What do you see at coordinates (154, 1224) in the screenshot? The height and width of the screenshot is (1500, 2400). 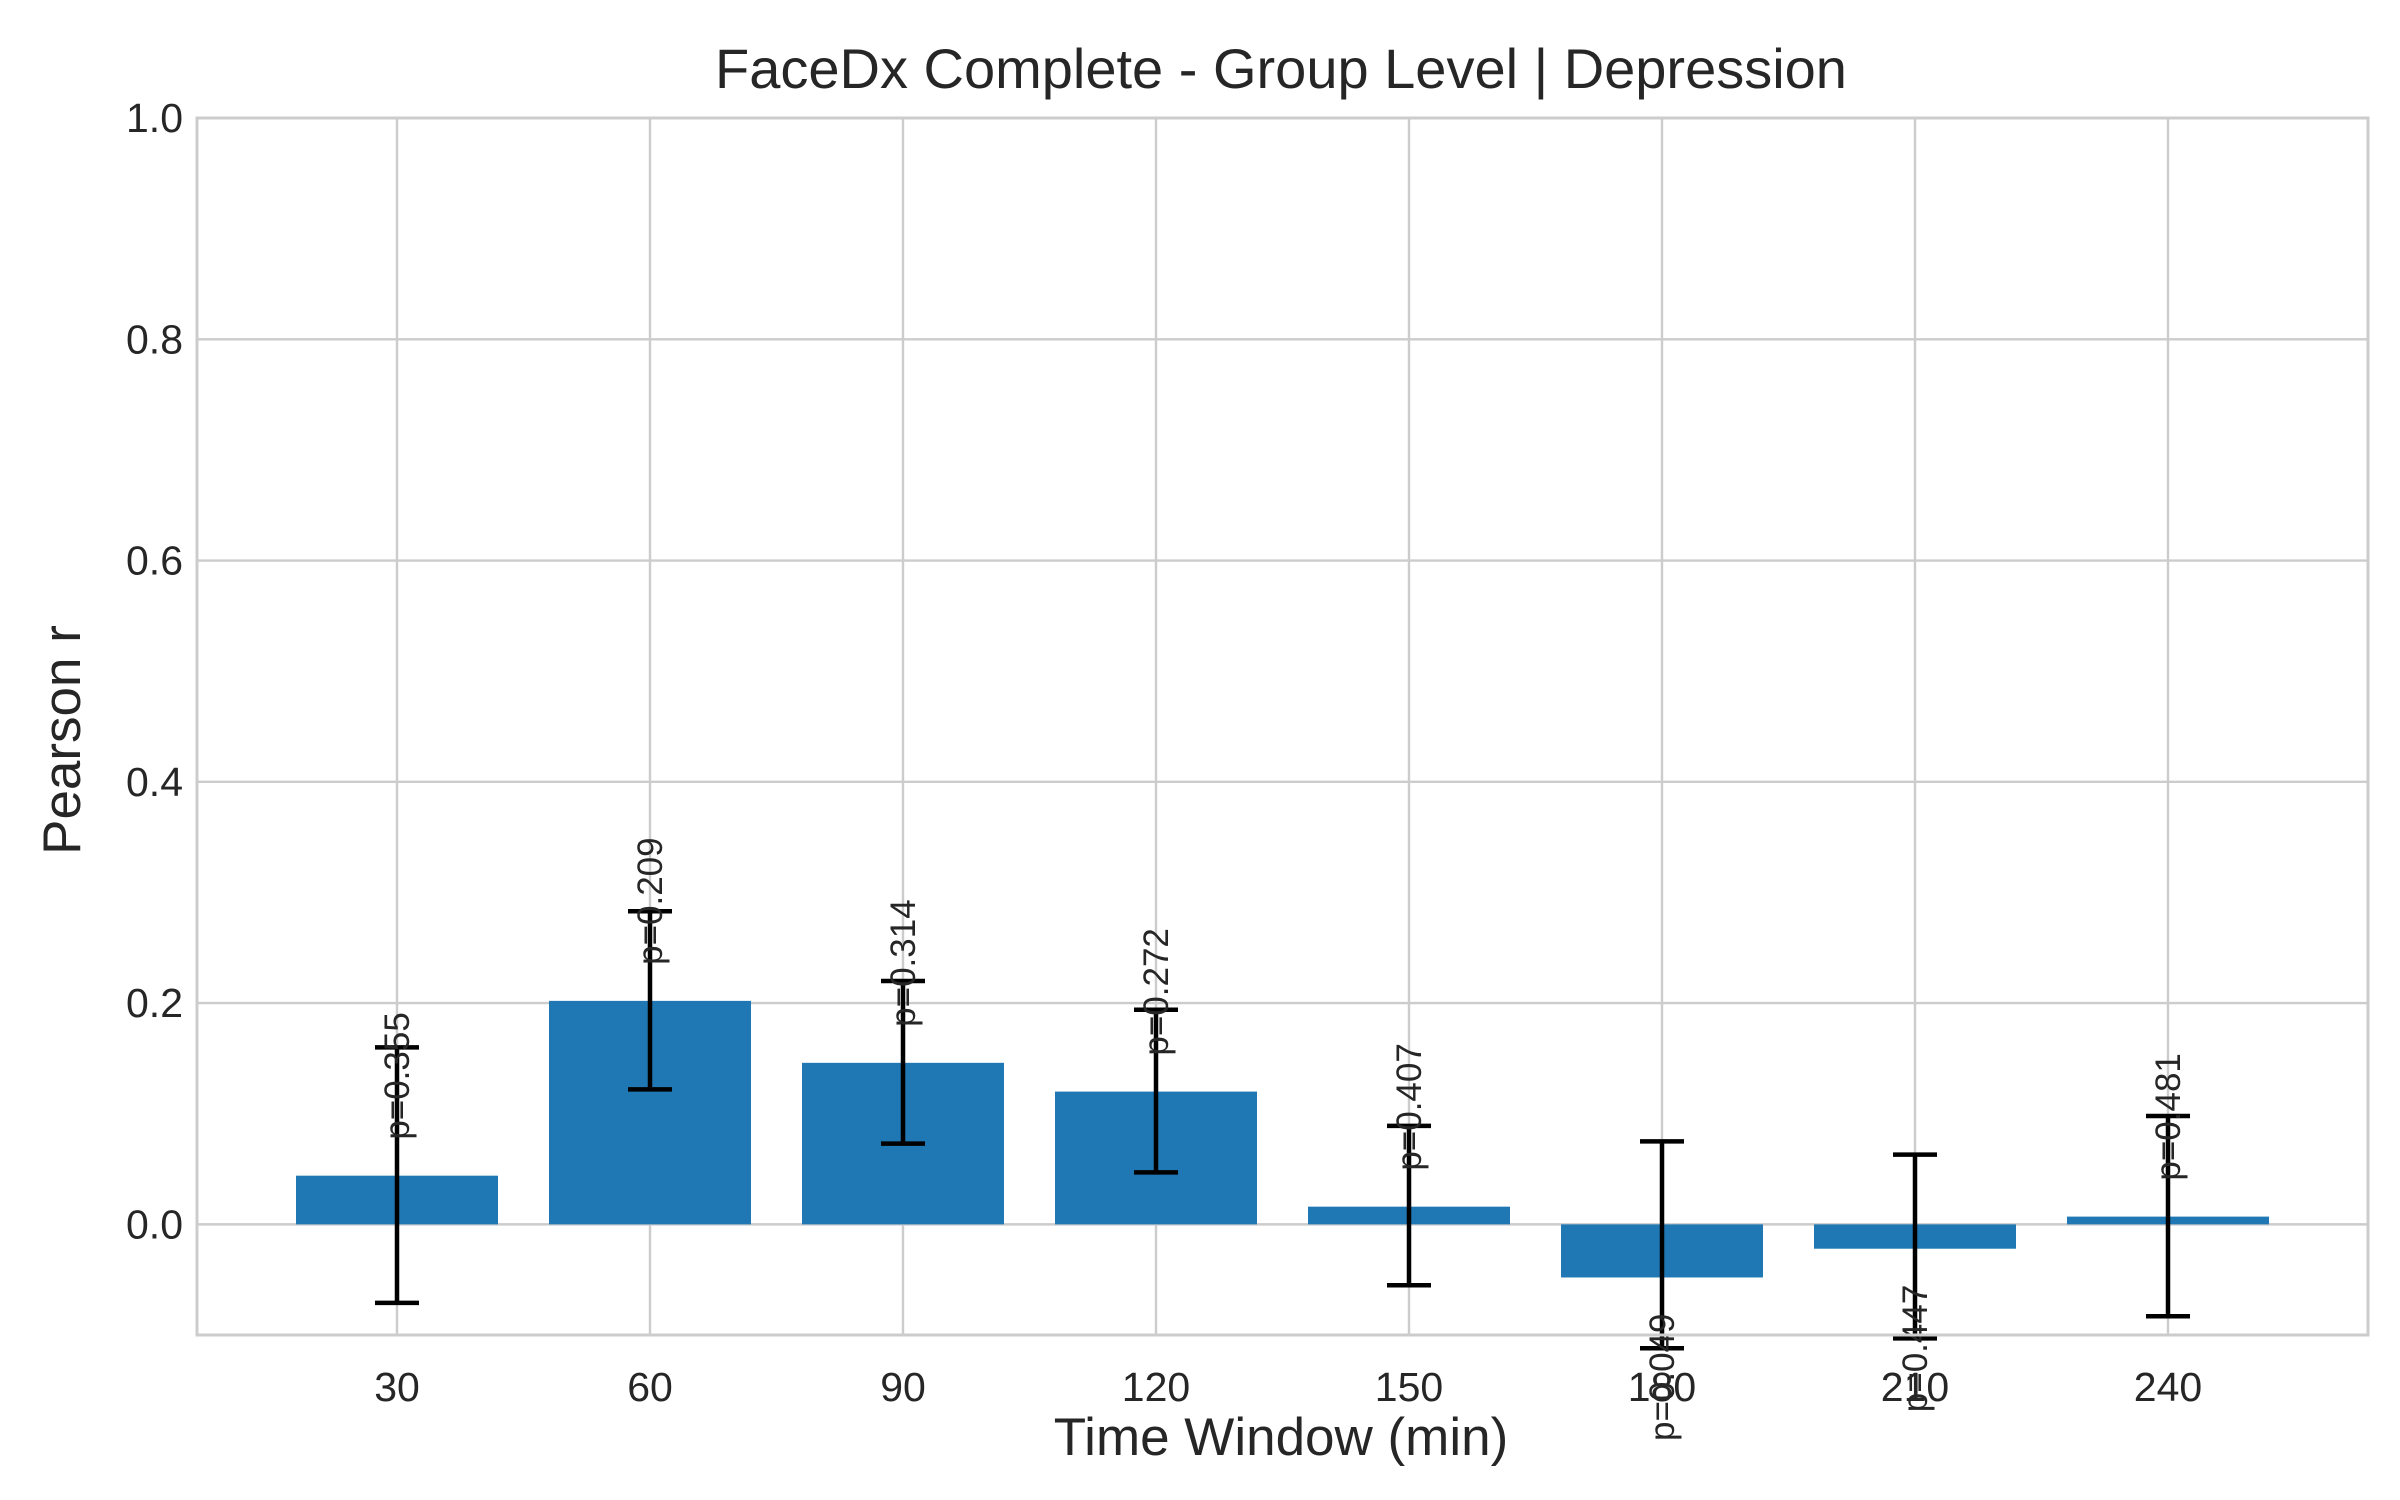 I see `y-tick-label: 0.0` at bounding box center [154, 1224].